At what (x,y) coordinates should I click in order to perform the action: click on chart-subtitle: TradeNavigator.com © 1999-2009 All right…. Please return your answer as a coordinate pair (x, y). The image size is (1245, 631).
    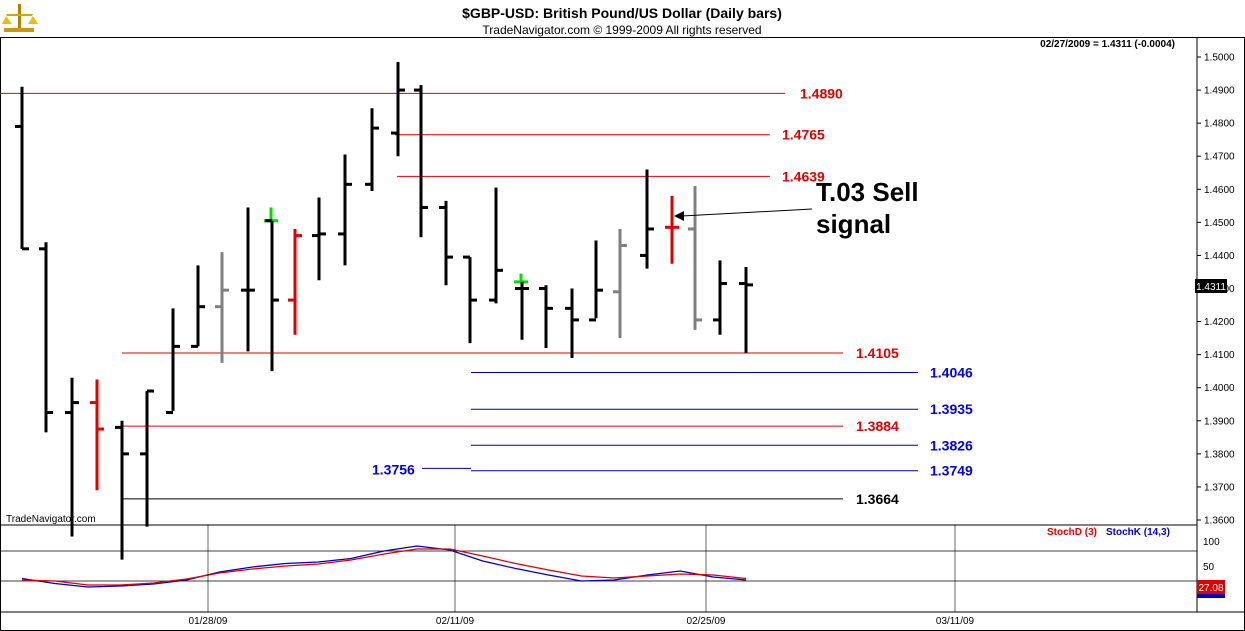
    Looking at the image, I should click on (621, 30).